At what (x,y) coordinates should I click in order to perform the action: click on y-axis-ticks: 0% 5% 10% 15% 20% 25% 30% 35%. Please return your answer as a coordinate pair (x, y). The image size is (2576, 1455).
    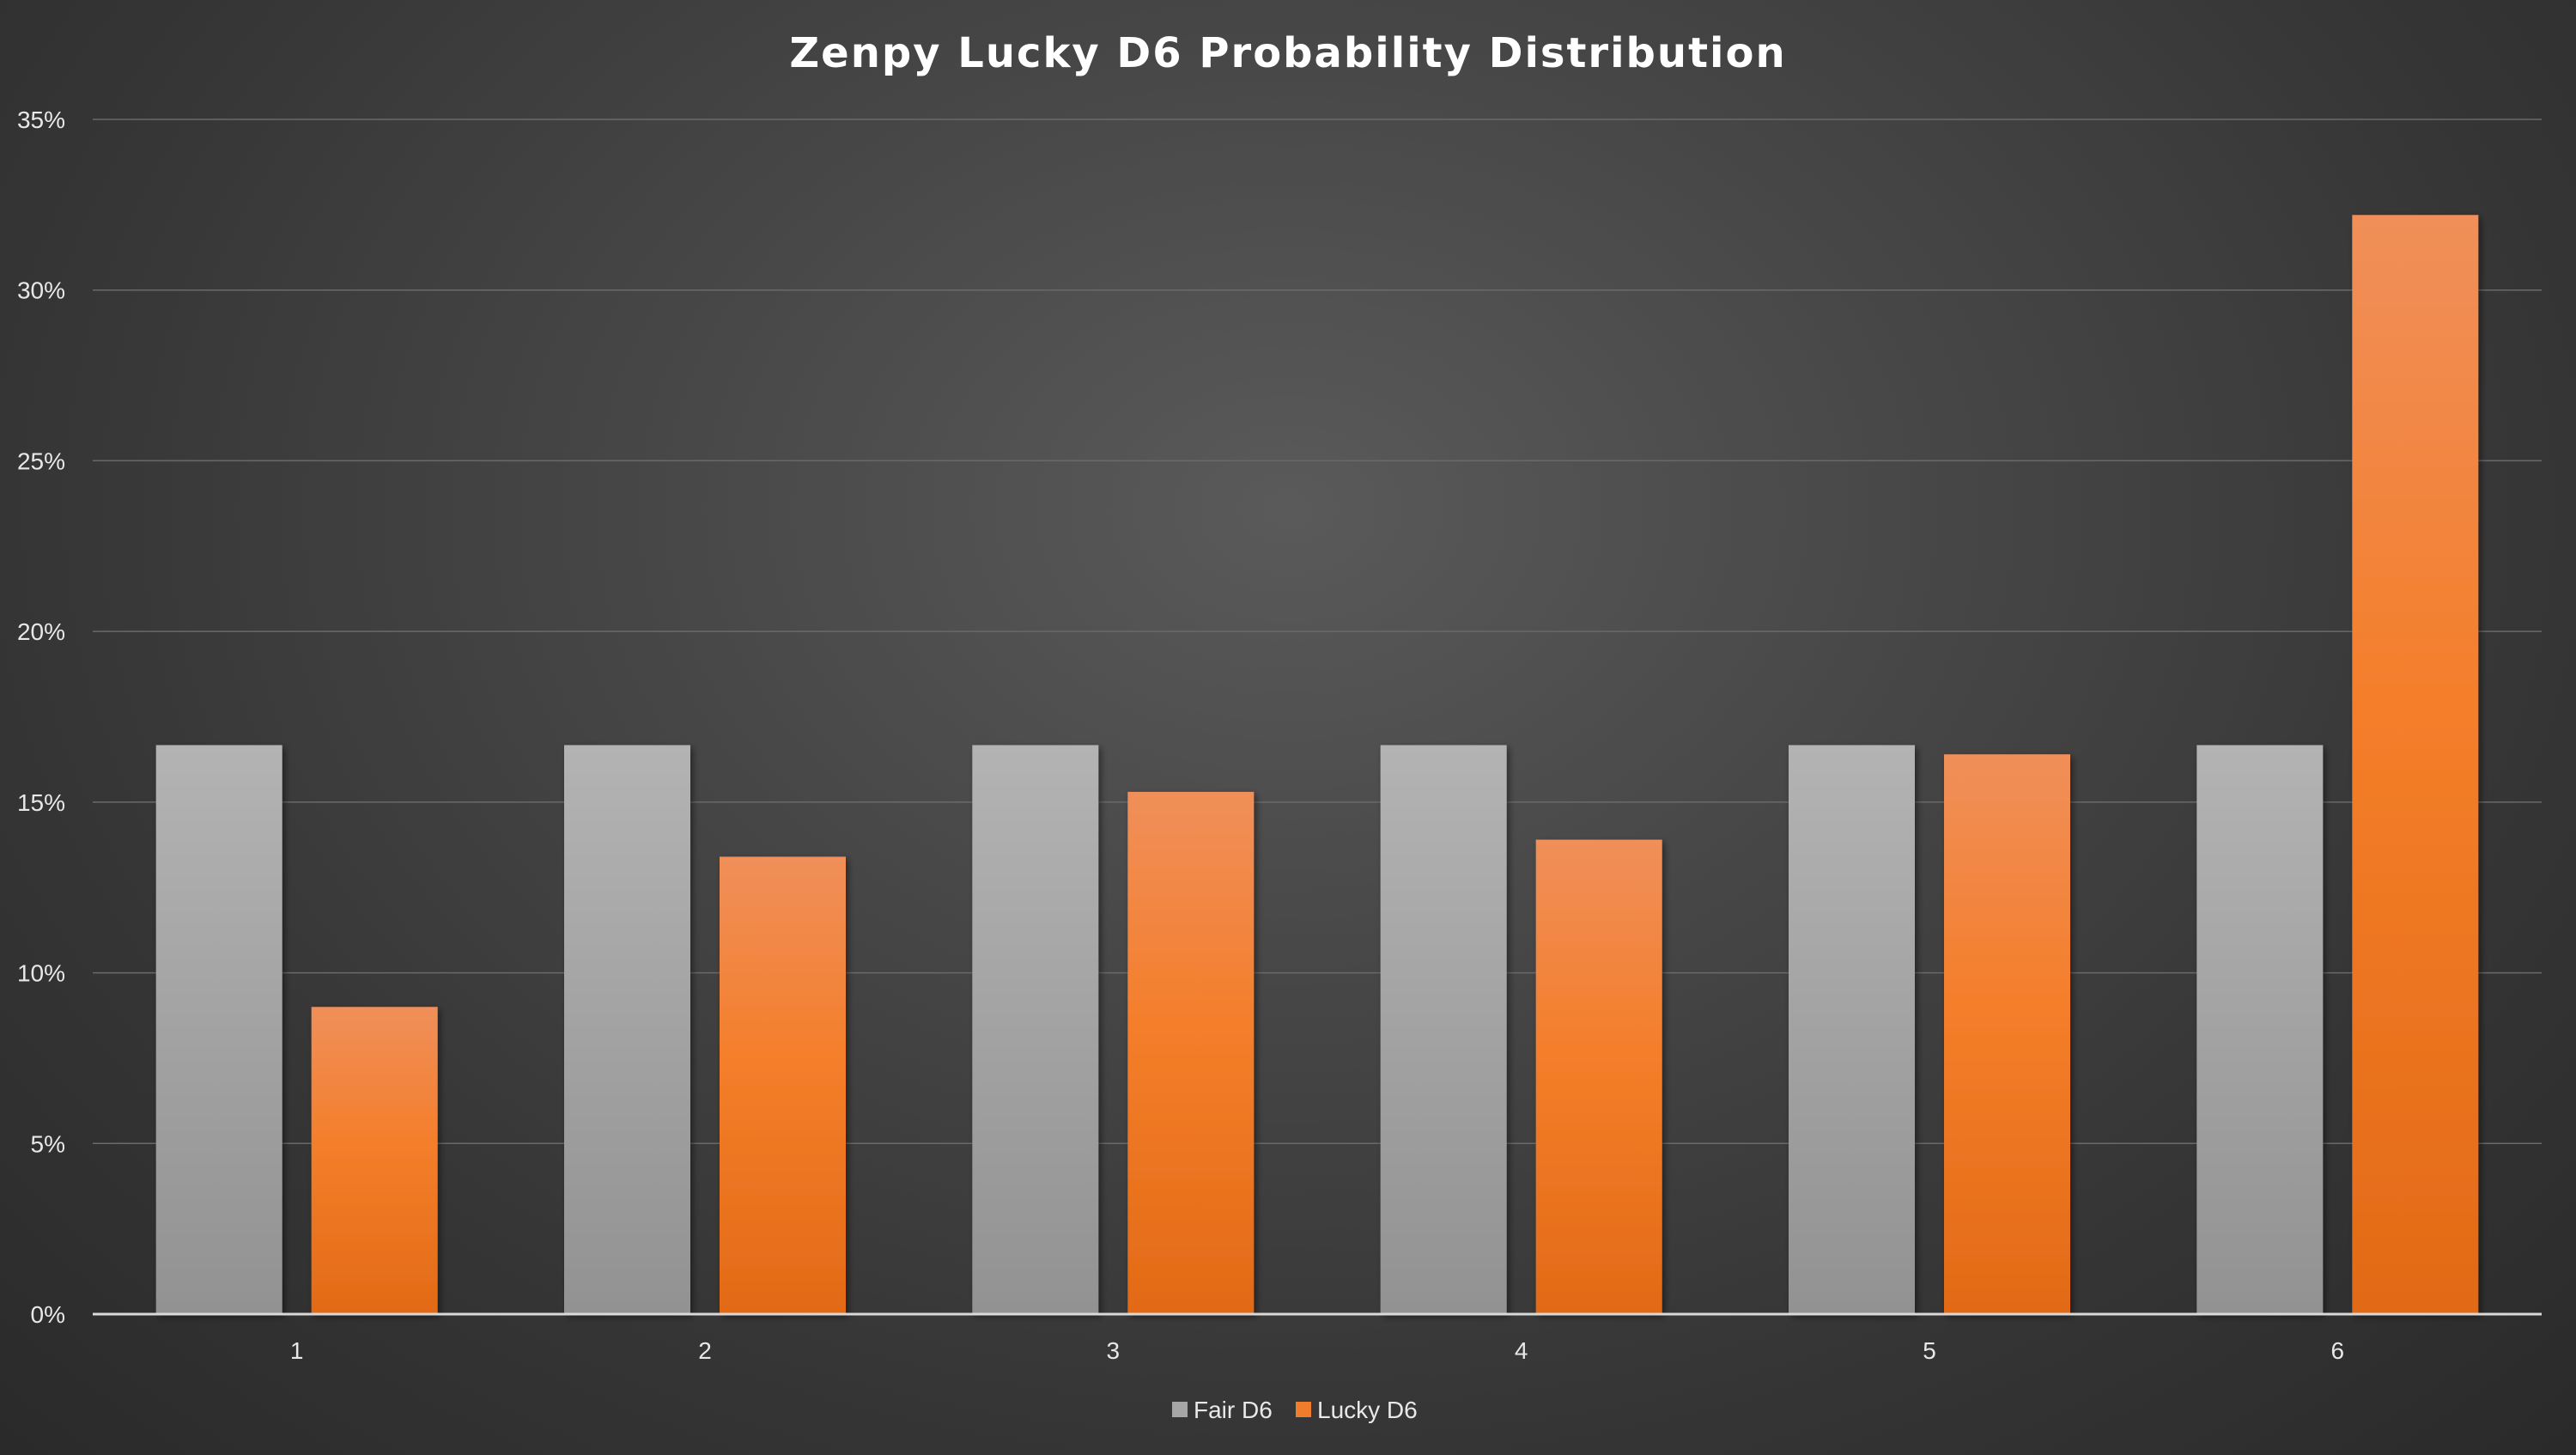
    Looking at the image, I should click on (41, 717).